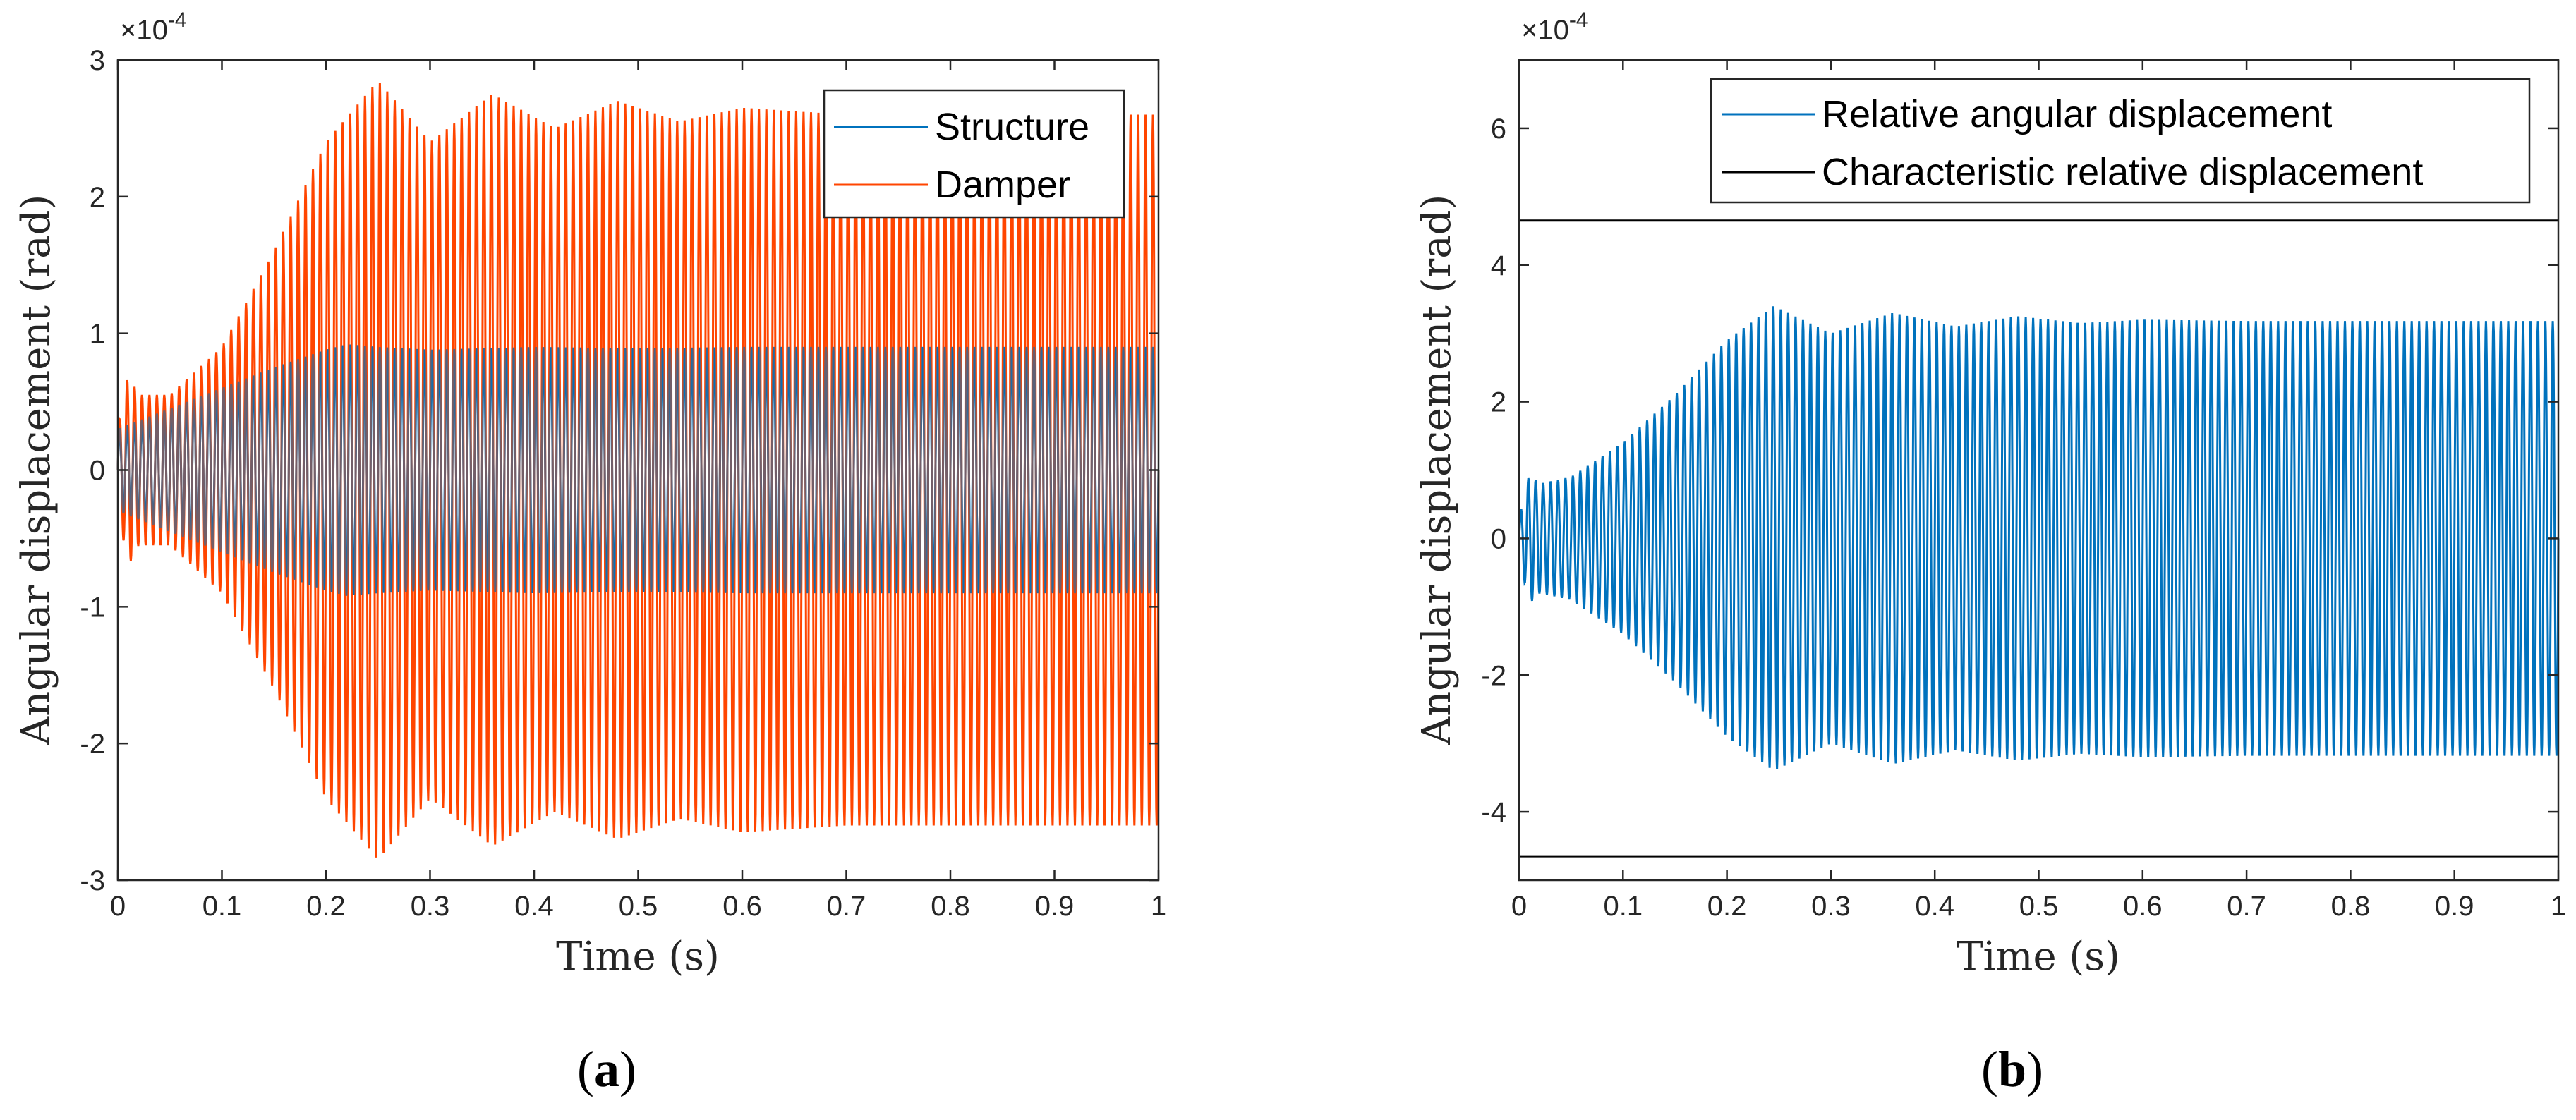 The height and width of the screenshot is (1120, 2576). I want to click on panel-b-x-tick-label: 0.9, so click(2454, 907).